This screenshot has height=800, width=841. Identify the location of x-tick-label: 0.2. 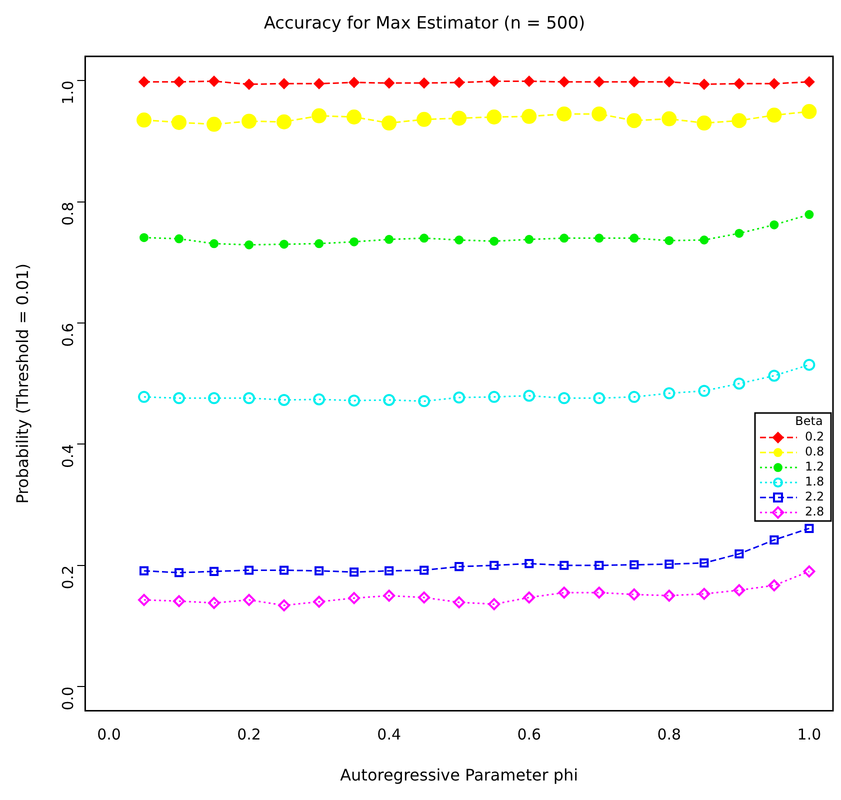
(249, 735).